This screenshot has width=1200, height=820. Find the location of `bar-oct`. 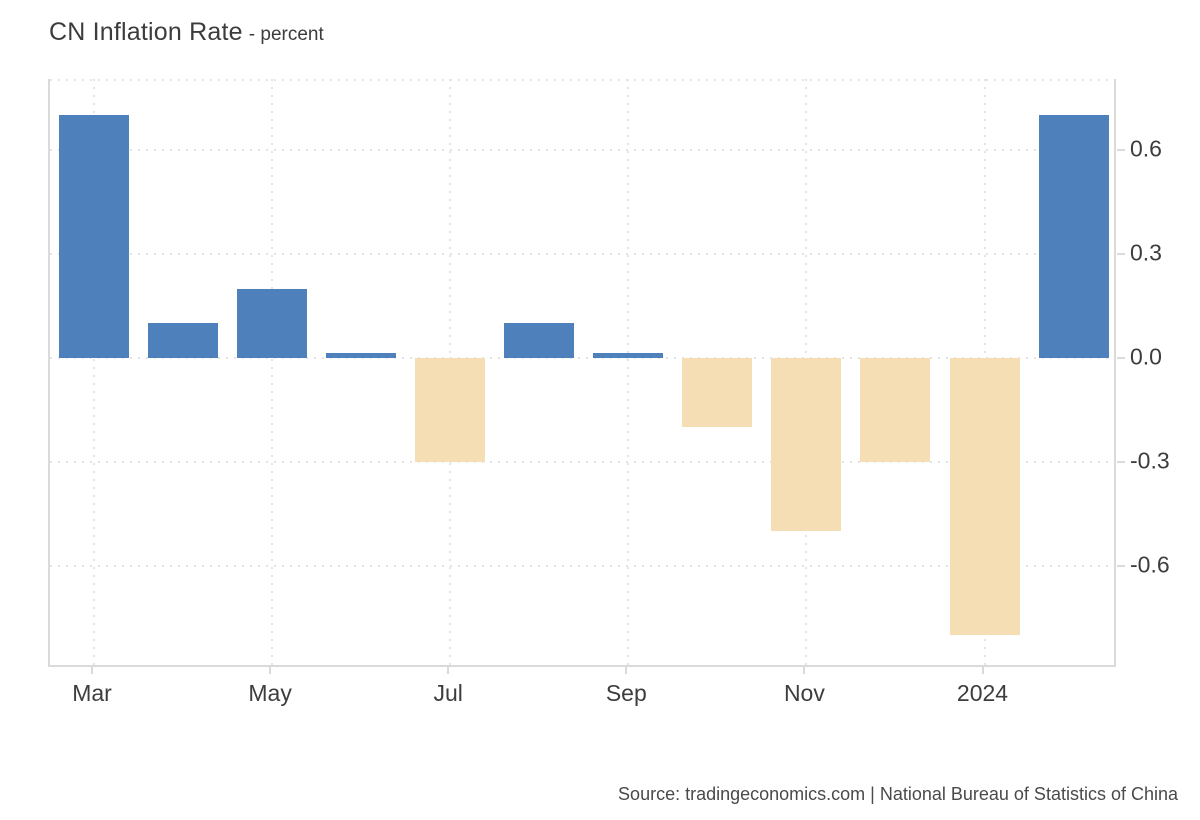

bar-oct is located at coordinates (717, 393).